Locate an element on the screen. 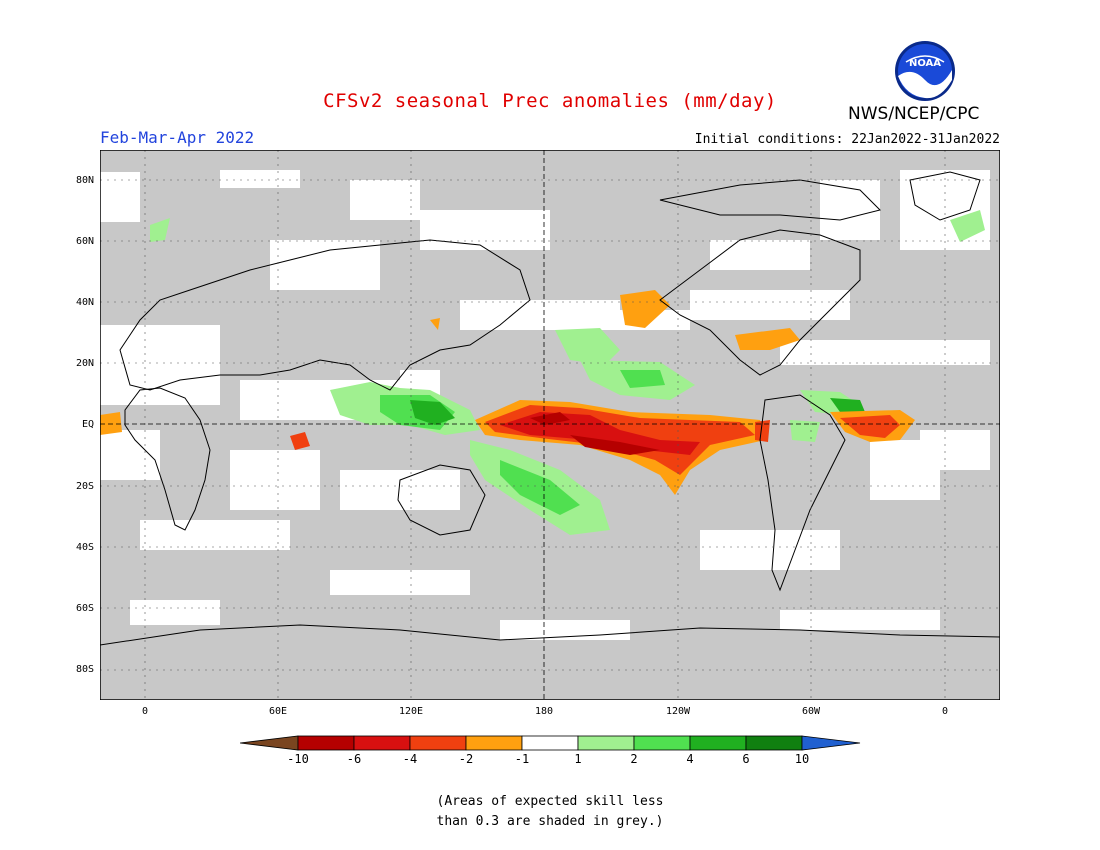 This screenshot has width=1100, height=850. colorbar-label: 10 is located at coordinates (802, 759).